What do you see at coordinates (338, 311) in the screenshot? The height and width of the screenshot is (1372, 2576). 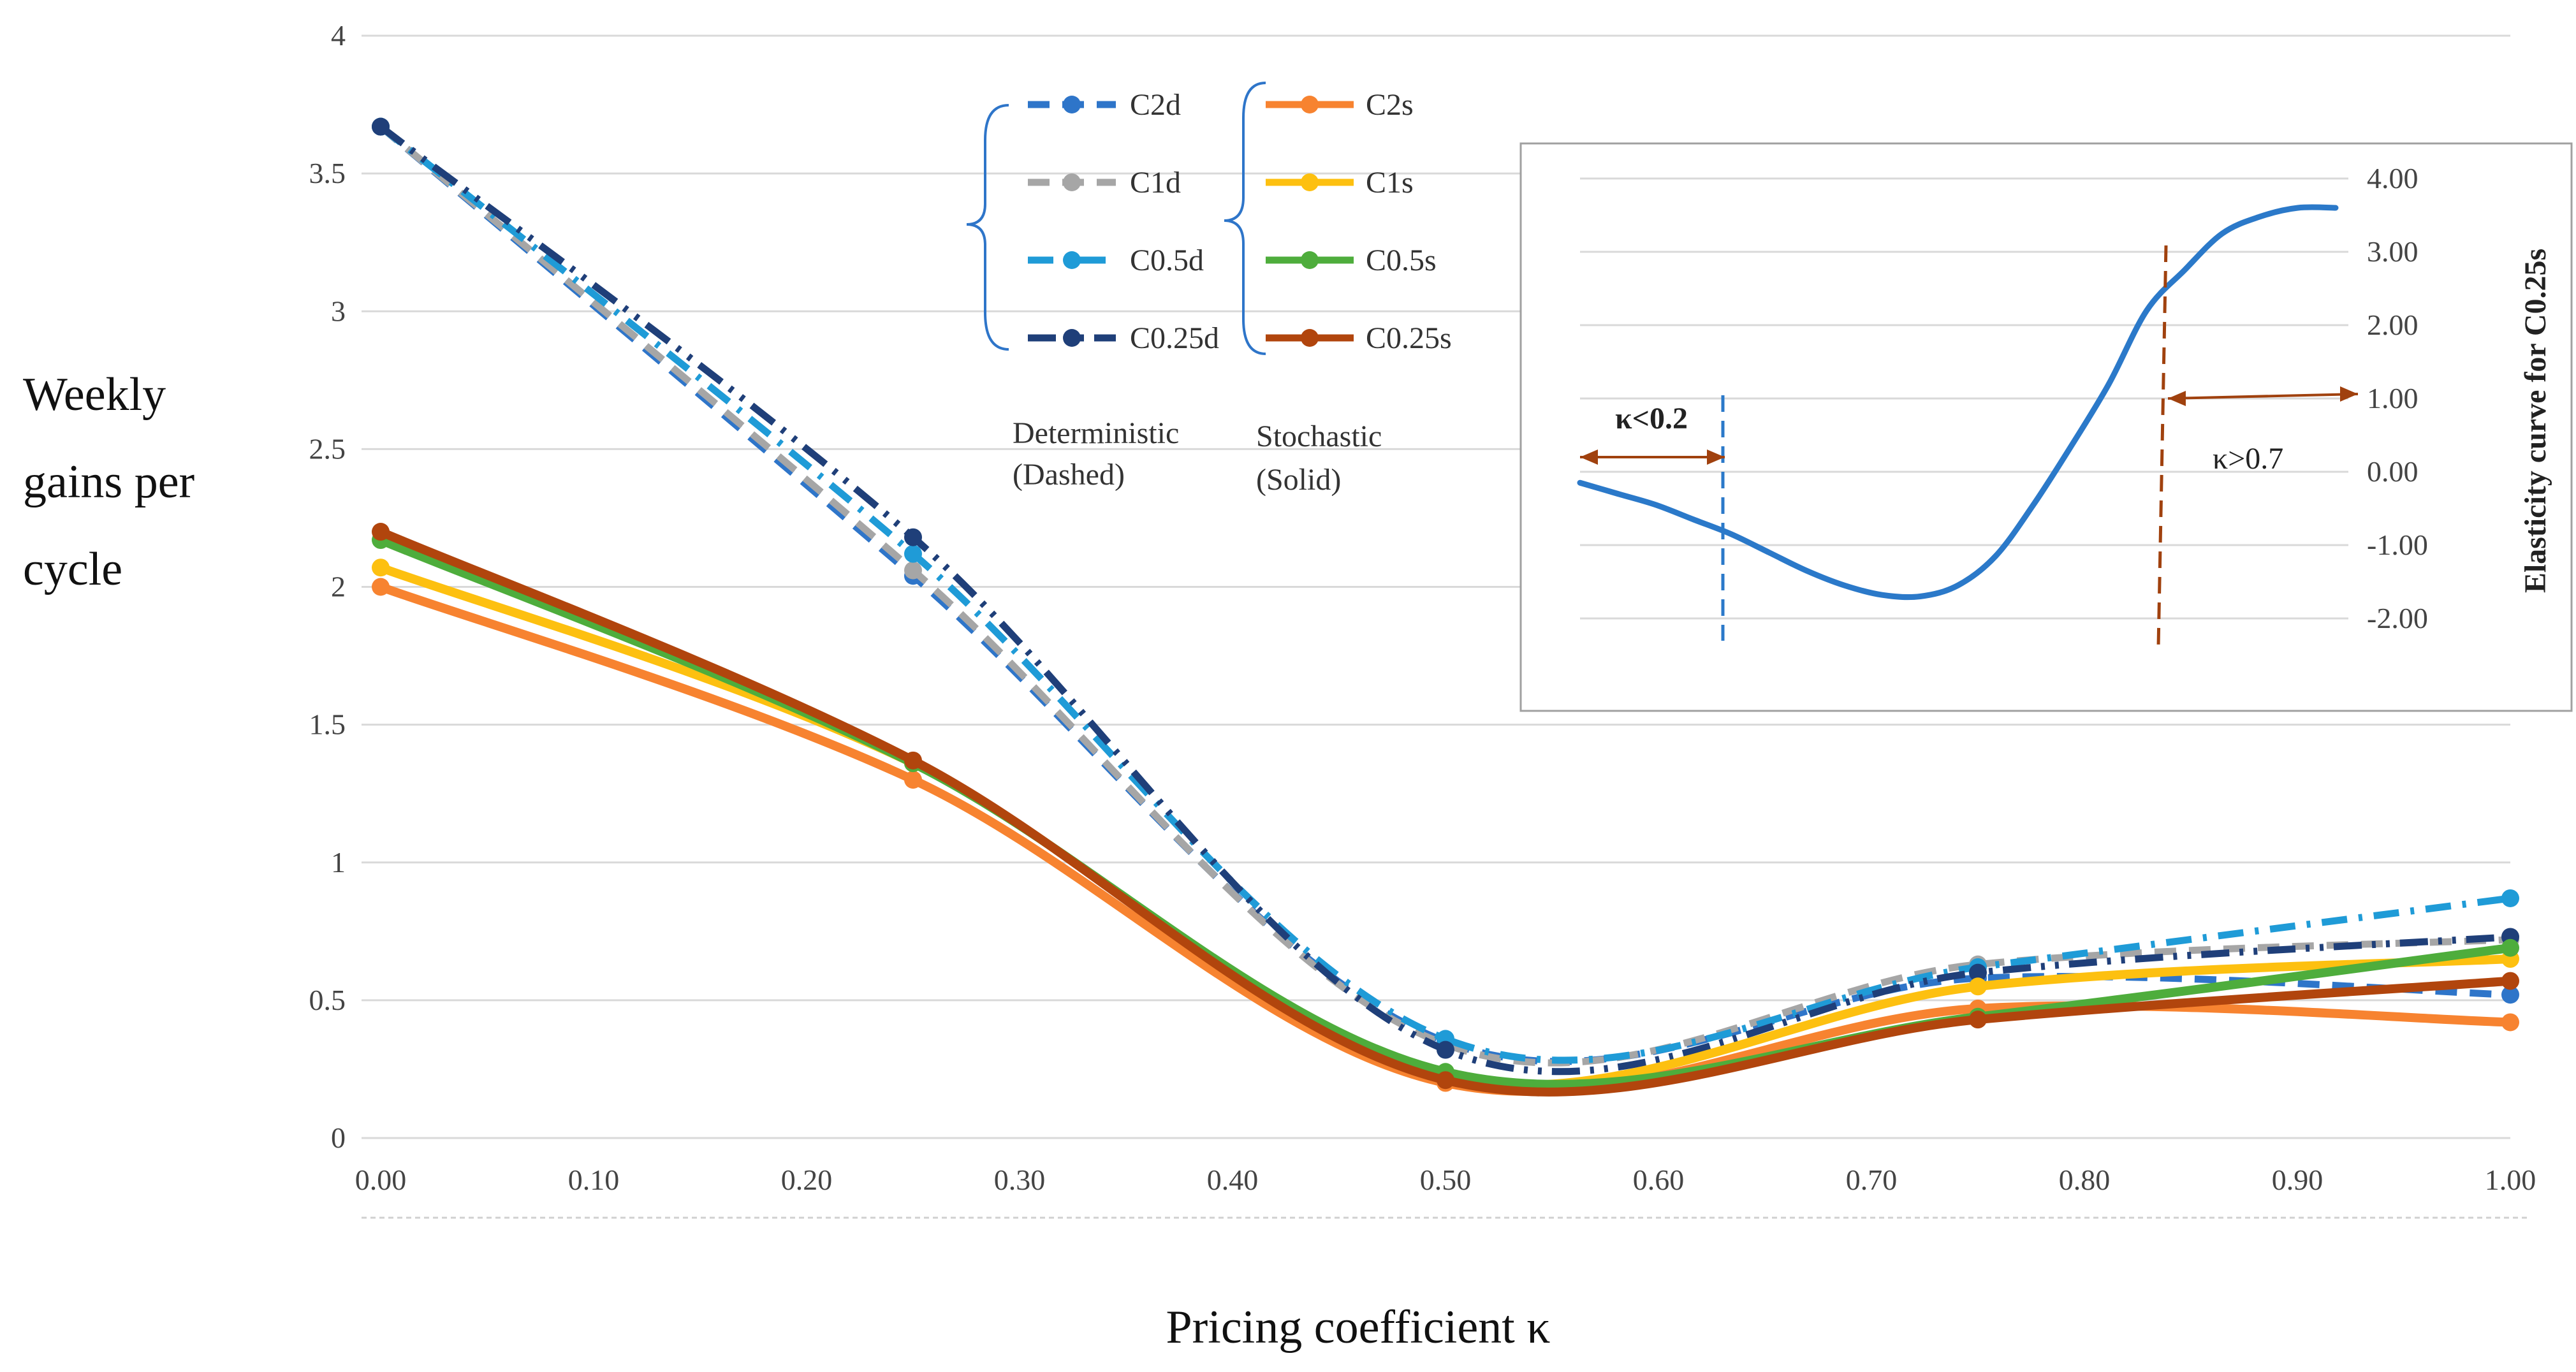 I see `y-tick-label-3: 3` at bounding box center [338, 311].